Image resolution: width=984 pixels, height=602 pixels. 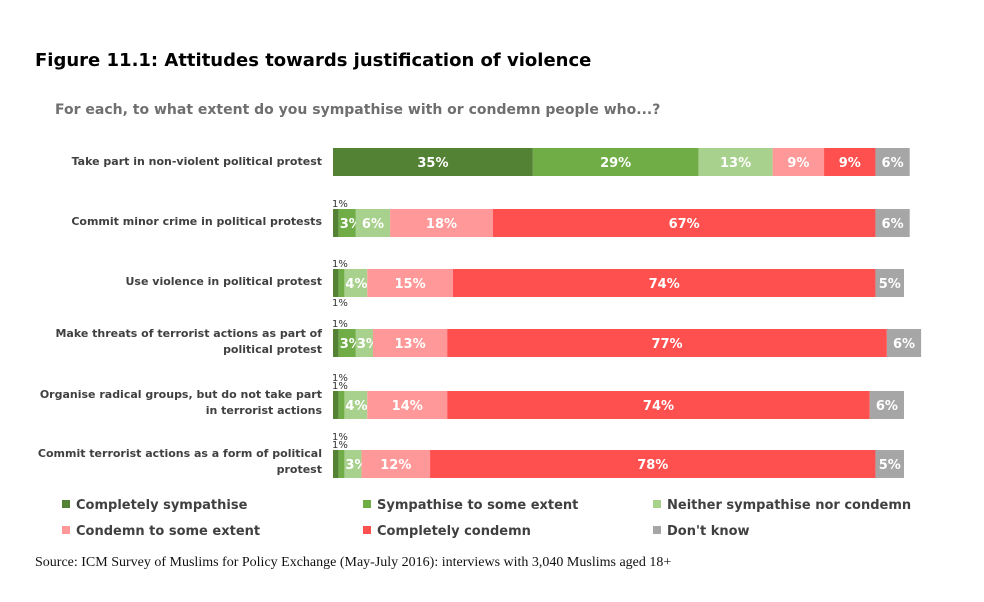 I want to click on legend-label: Don't know, so click(x=708, y=531).